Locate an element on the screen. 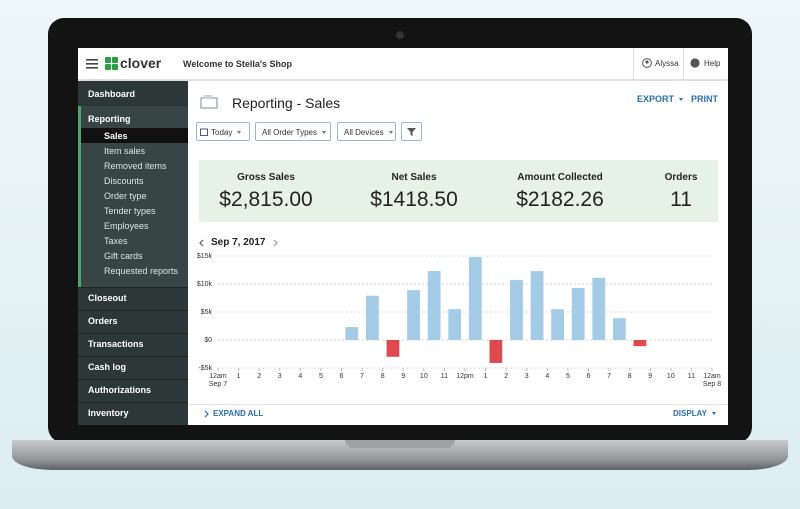 The image size is (800, 509). summary-value: $2182.26 is located at coordinates (560, 199).